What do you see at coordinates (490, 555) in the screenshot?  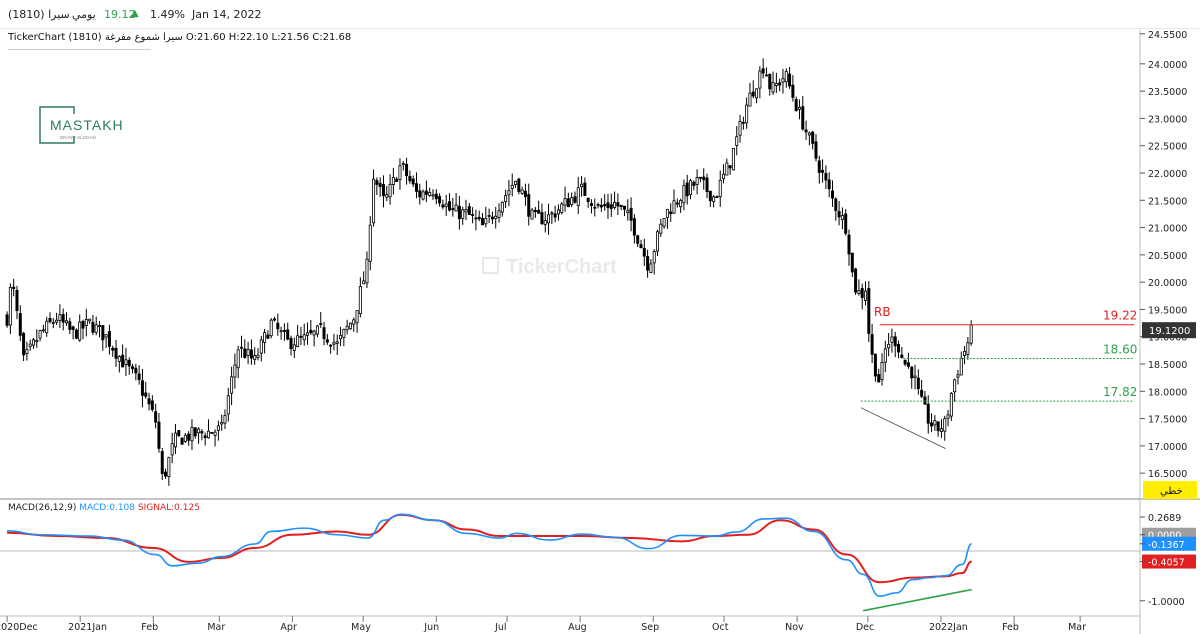 I see `macd-line` at bounding box center [490, 555].